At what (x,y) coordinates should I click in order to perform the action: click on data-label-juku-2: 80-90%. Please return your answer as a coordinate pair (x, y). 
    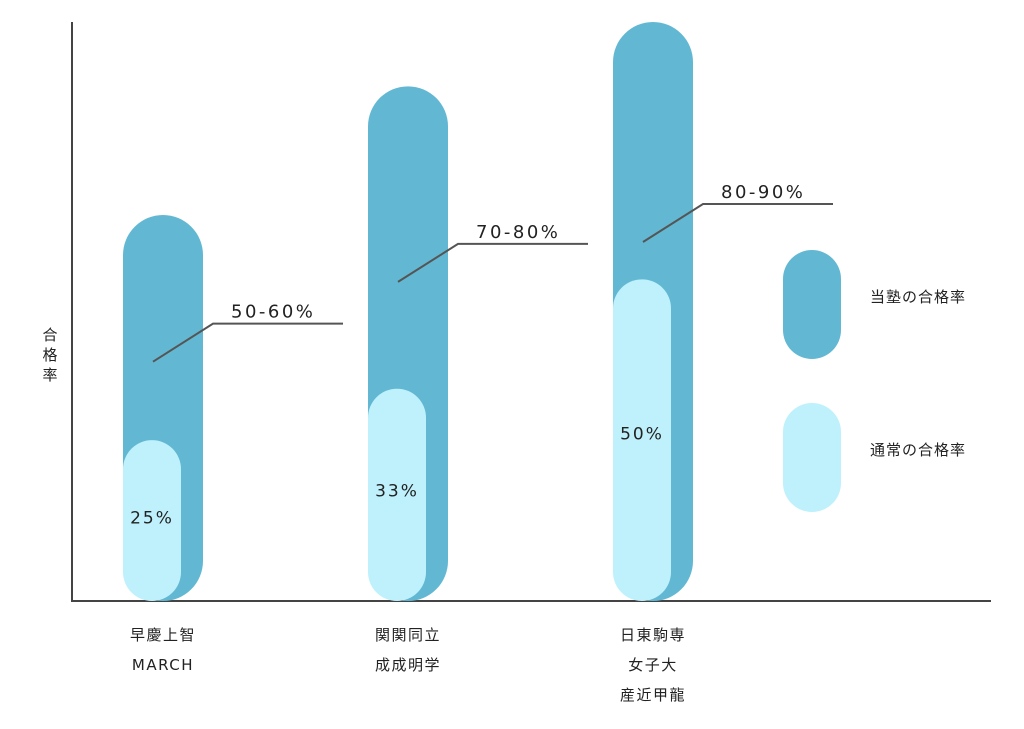
    Looking at the image, I should click on (763, 192).